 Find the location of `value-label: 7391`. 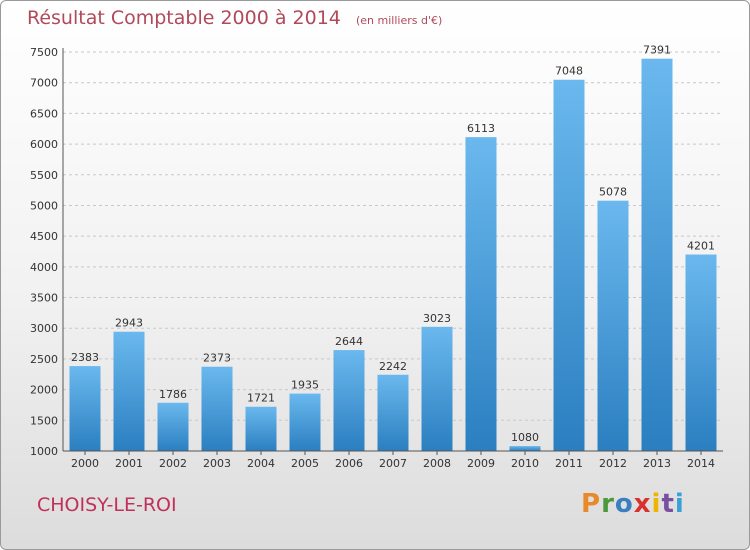

value-label: 7391 is located at coordinates (657, 50).